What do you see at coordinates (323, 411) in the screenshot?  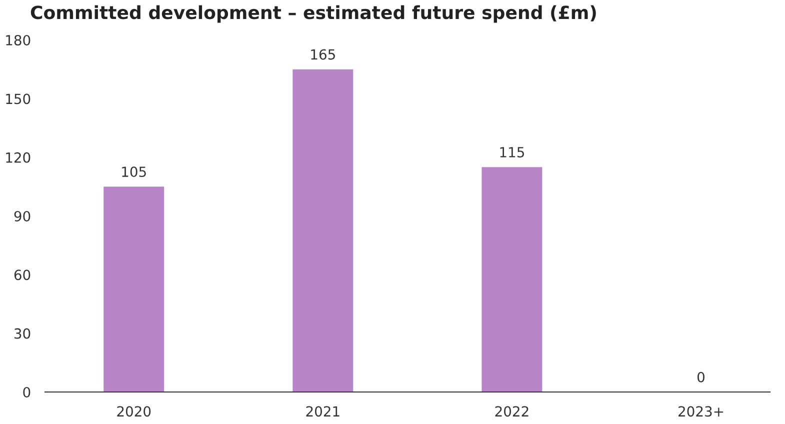 I see `x-tick-label: 2021` at bounding box center [323, 411].